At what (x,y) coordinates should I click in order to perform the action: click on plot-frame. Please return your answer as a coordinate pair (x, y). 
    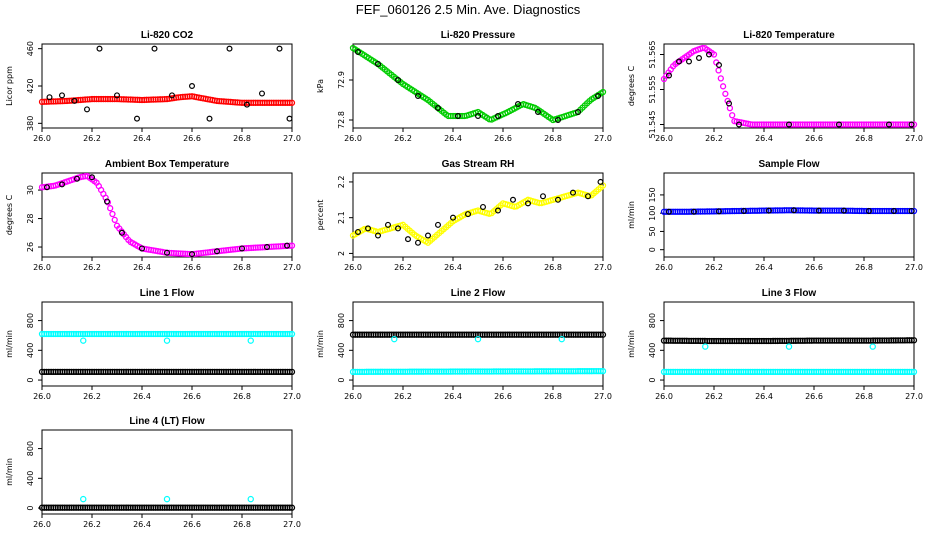
    Looking at the image, I should click on (789, 86).